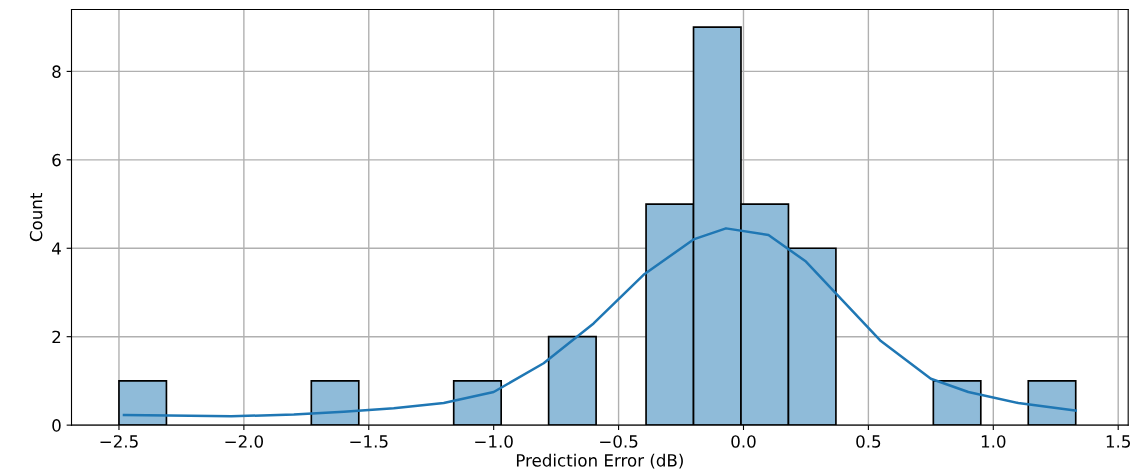 The height and width of the screenshot is (475, 1135). Describe the element at coordinates (119, 441) in the screenshot. I see `x-tick-label: −2.5` at that location.